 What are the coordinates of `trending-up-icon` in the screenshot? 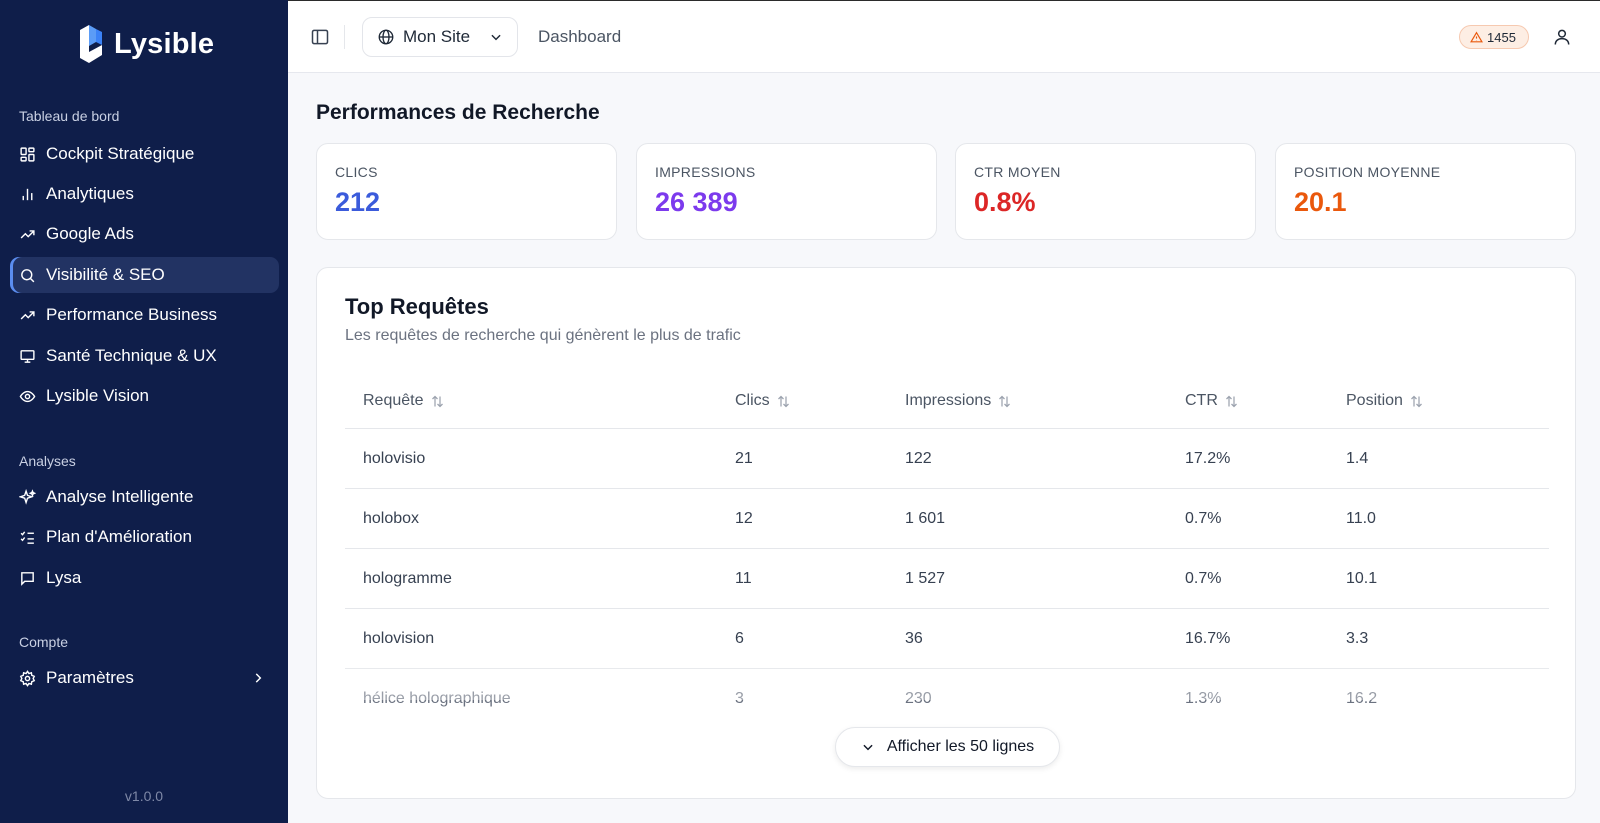 It's located at (27, 234).